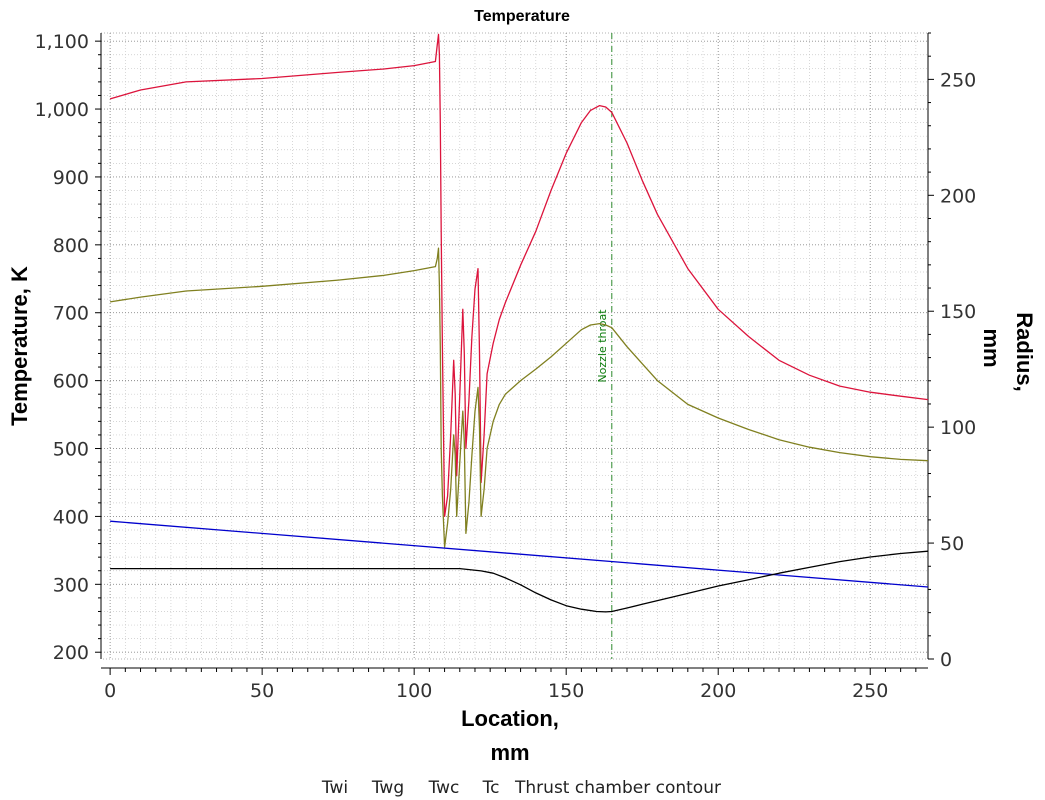 The width and height of the screenshot is (1045, 800). I want to click on x-tick-label: 150, so click(566, 691).